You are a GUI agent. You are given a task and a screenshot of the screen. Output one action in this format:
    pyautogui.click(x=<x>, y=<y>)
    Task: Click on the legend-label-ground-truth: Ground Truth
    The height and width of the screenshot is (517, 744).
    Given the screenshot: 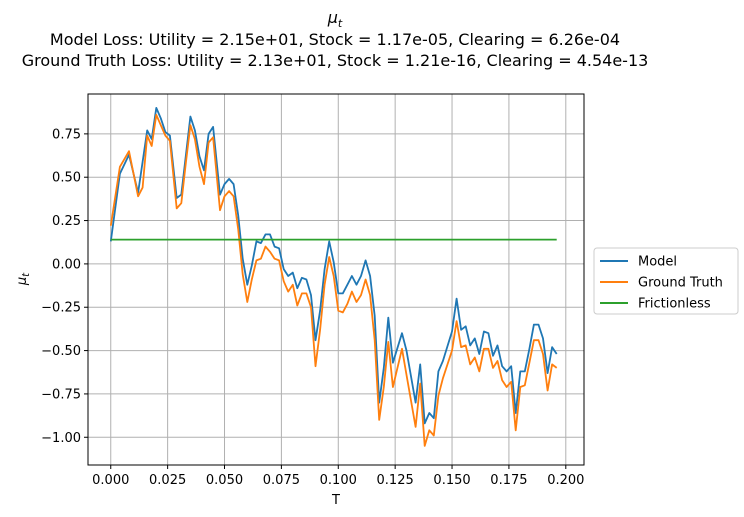 What is the action you would take?
    pyautogui.click(x=680, y=283)
    